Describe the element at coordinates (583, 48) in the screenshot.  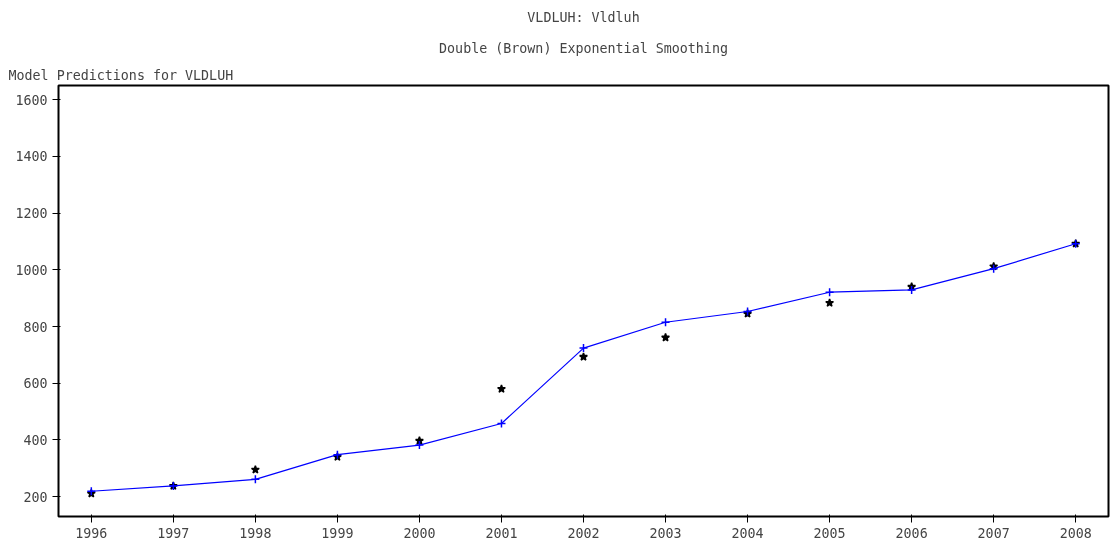
I see `chart-subtitle: Double (Brown) Exponential Smoothing` at that location.